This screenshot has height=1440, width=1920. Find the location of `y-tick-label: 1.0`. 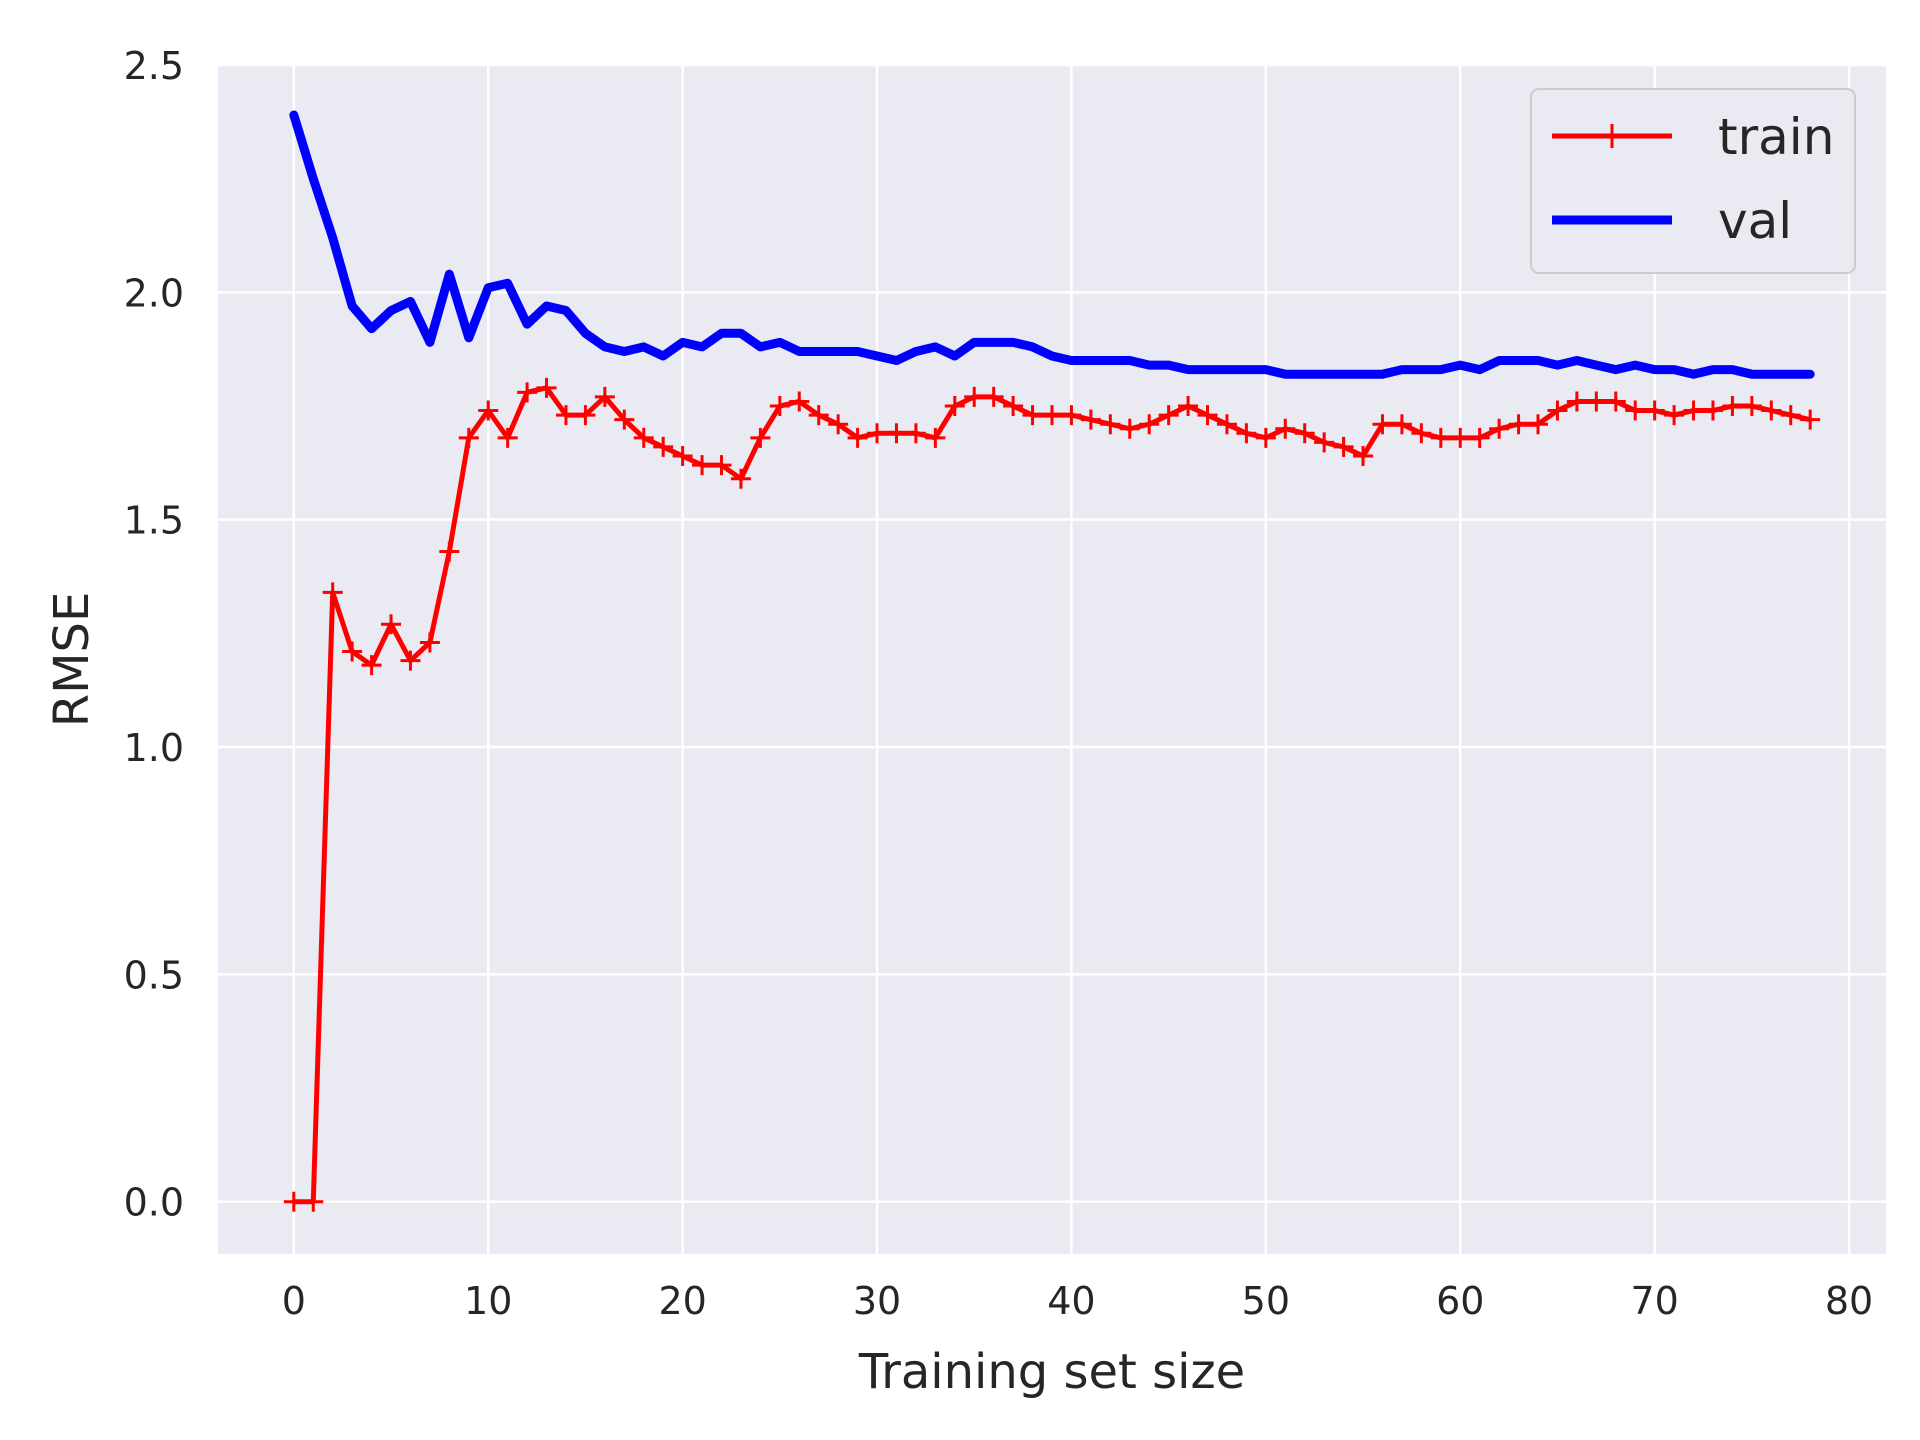

y-tick-label: 1.0 is located at coordinates (154, 748).